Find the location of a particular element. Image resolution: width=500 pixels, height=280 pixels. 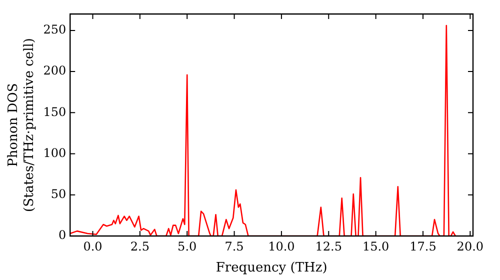

x-tick-label: 15.0 is located at coordinates (376, 246).